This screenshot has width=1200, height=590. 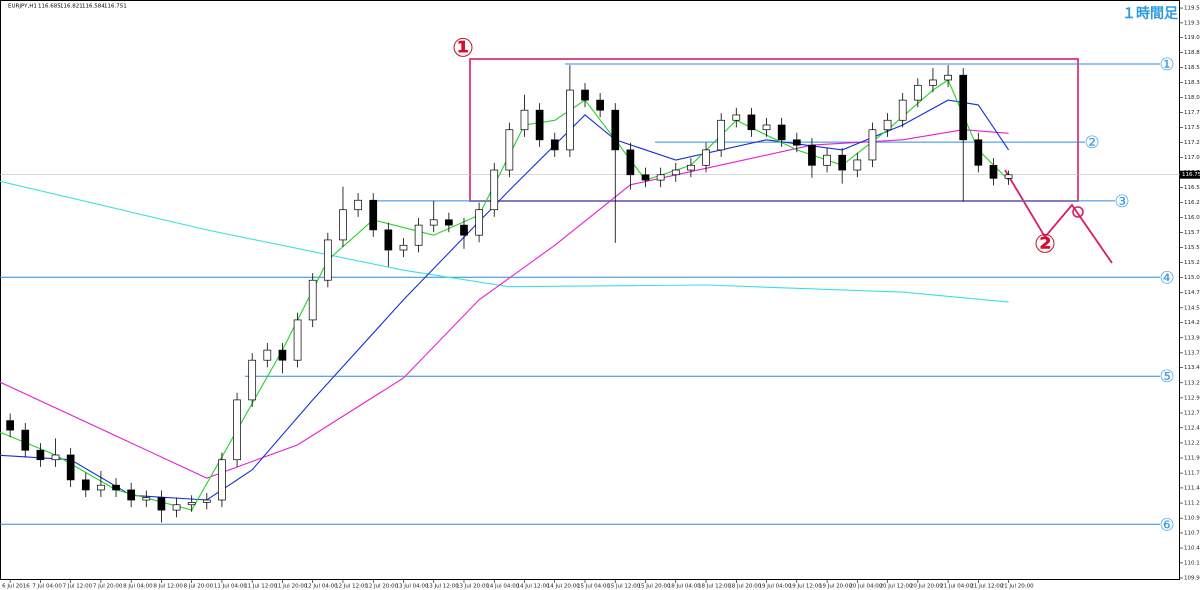 I want to click on y-tick-label: 119.064, so click(x=1192, y=38).